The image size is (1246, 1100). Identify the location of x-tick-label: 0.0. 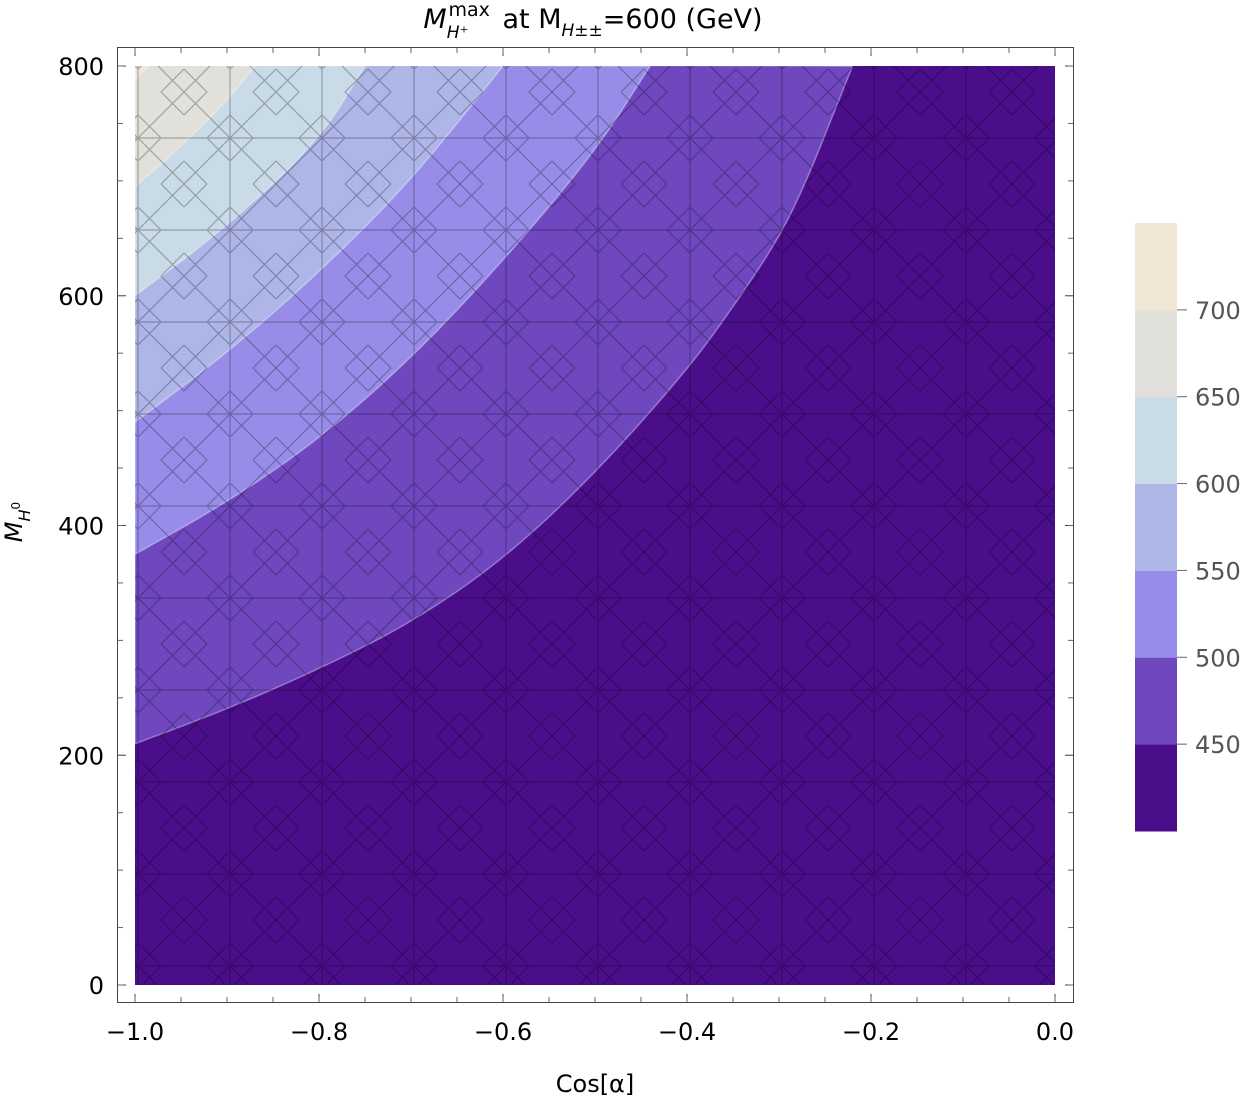
(1055, 1032).